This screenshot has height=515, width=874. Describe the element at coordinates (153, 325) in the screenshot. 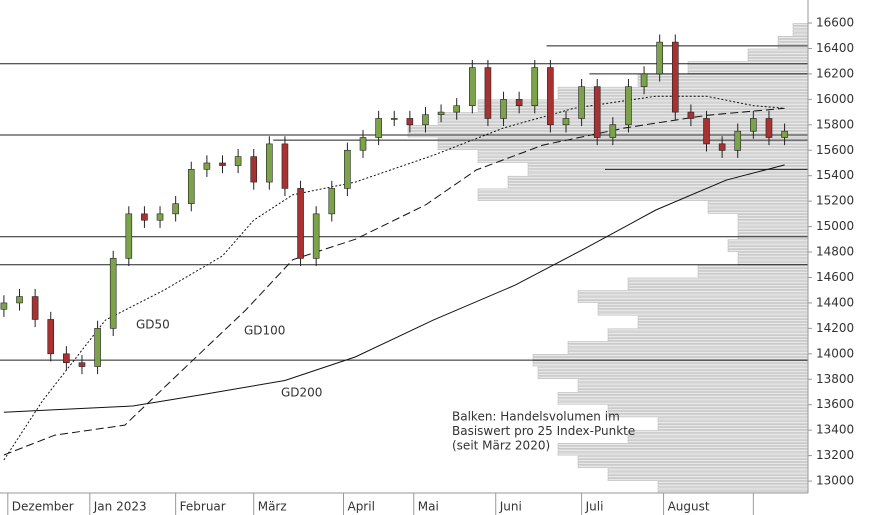

I see `average-label: GD50` at that location.